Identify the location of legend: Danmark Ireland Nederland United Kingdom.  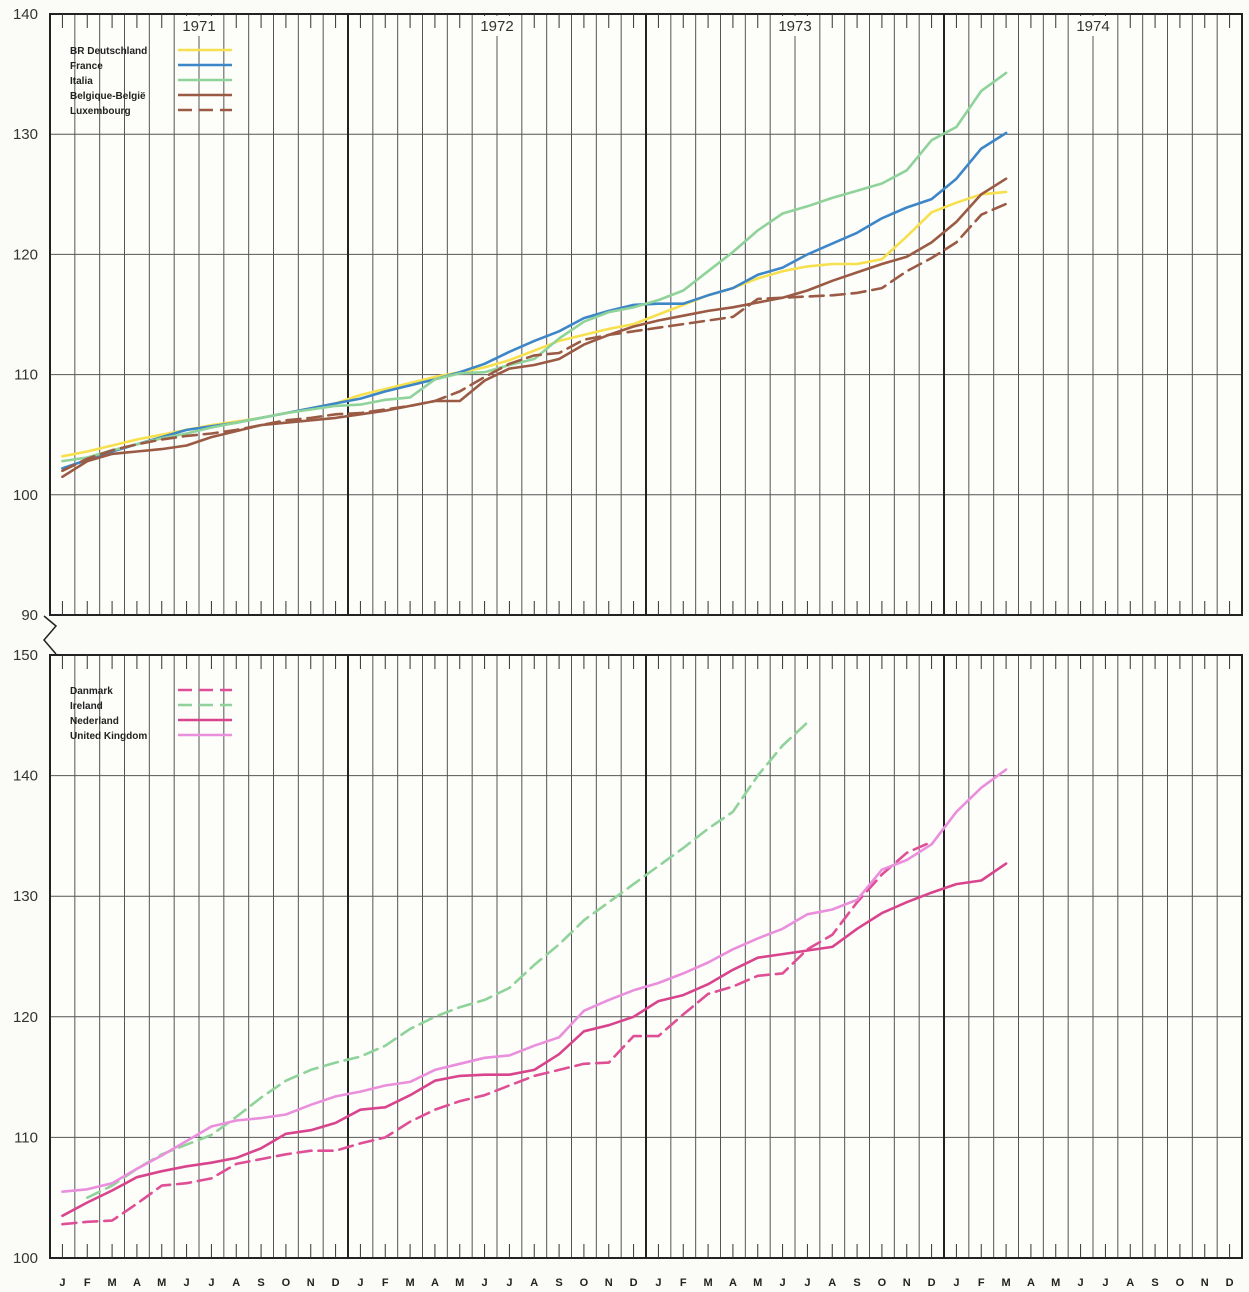
(151, 714).